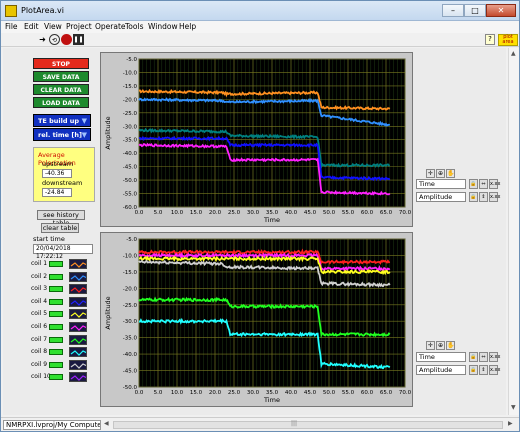  I want to click on menu-help: Help, so click(188, 26).